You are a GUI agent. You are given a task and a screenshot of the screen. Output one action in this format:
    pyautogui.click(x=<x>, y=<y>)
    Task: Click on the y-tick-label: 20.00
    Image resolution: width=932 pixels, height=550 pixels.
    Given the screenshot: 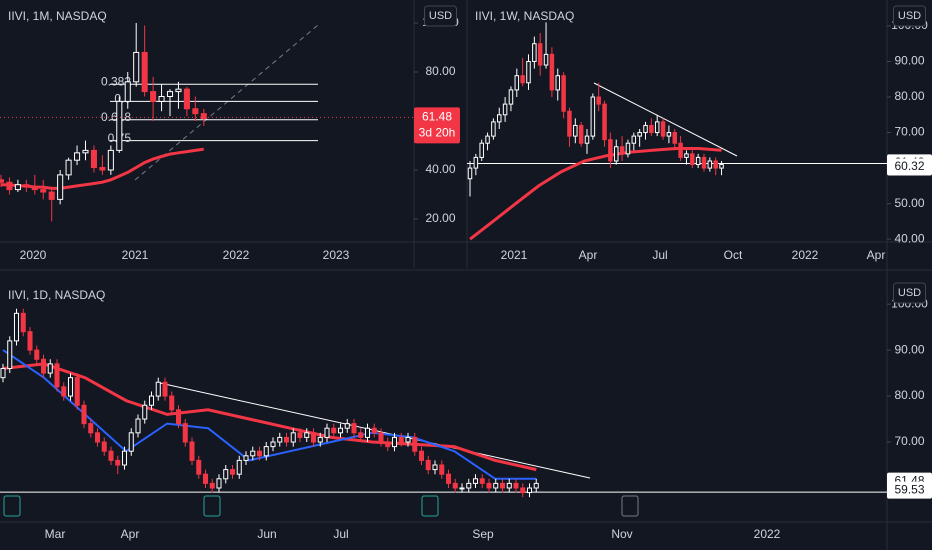 What is the action you would take?
    pyautogui.click(x=440, y=218)
    